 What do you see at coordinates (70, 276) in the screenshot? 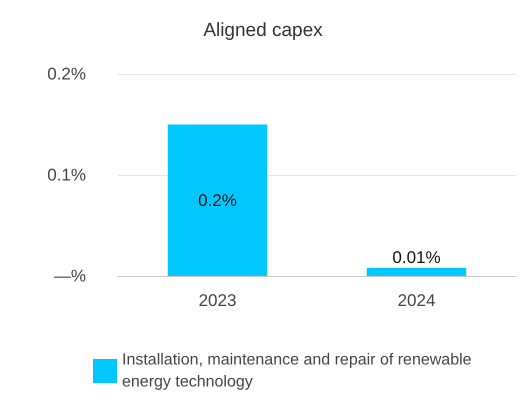
I see `y-tick-label: —%` at bounding box center [70, 276].